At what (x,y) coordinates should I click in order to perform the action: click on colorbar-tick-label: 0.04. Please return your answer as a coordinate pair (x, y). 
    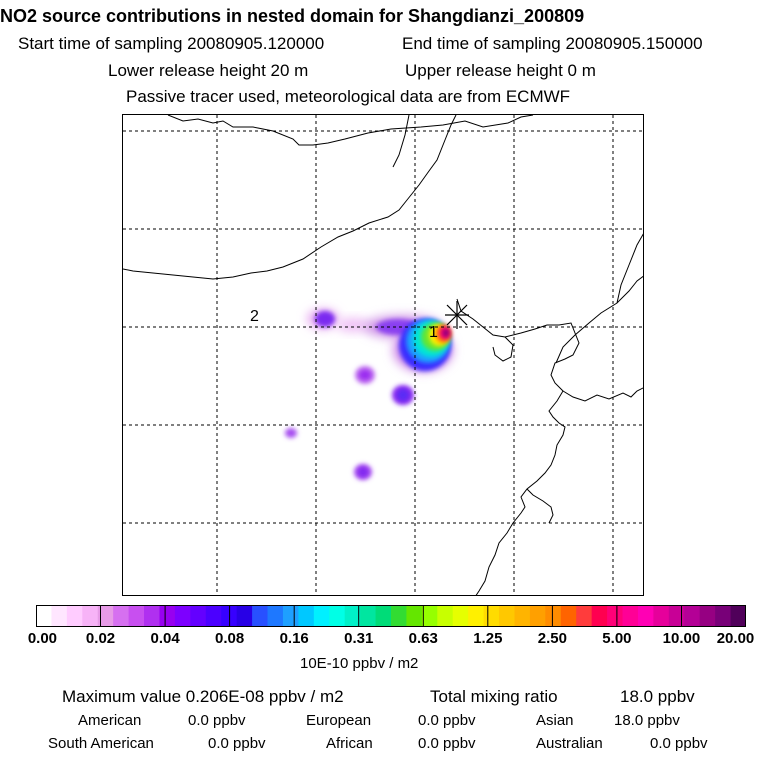
    Looking at the image, I should click on (165, 638).